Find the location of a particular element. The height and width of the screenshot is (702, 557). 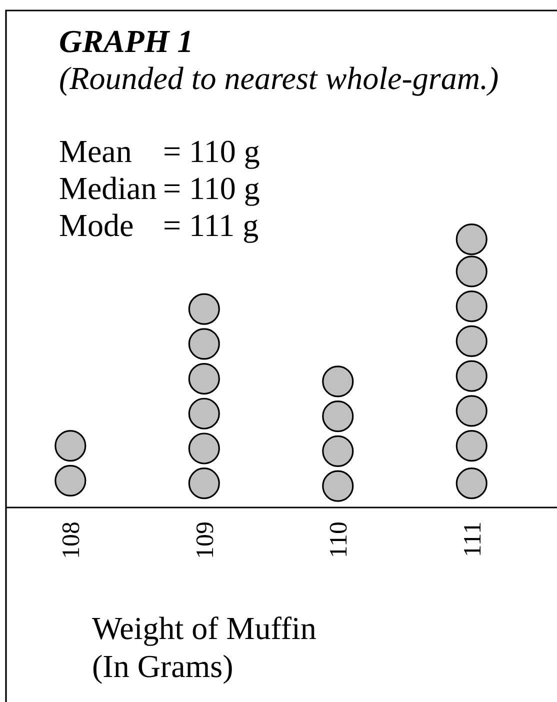

annotation: Mode = 111 g is located at coordinates (159, 225).